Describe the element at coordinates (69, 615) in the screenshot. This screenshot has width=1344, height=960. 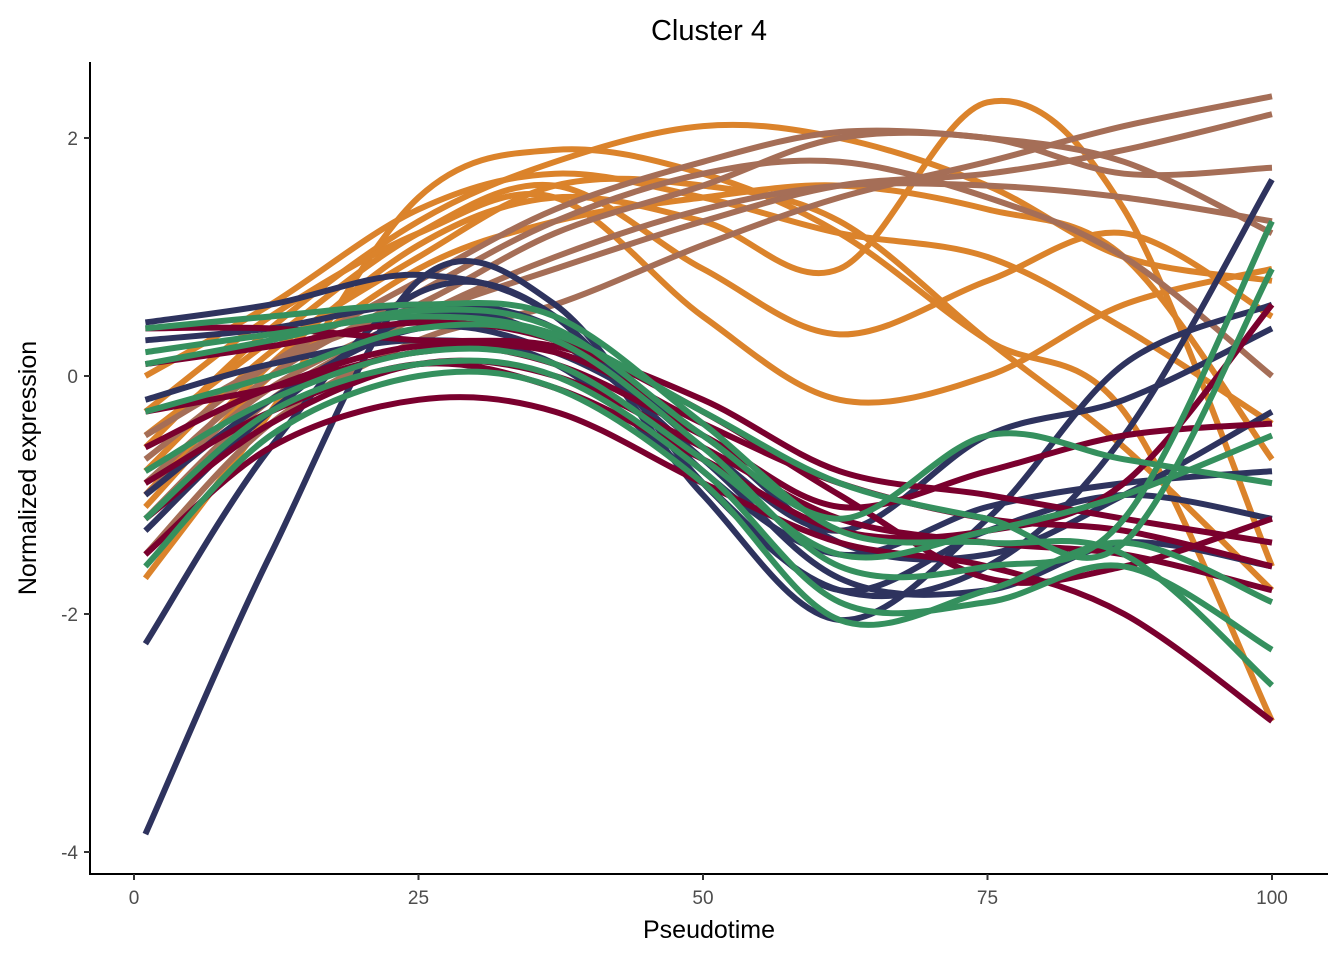
I see `y-tick-label: -2` at that location.